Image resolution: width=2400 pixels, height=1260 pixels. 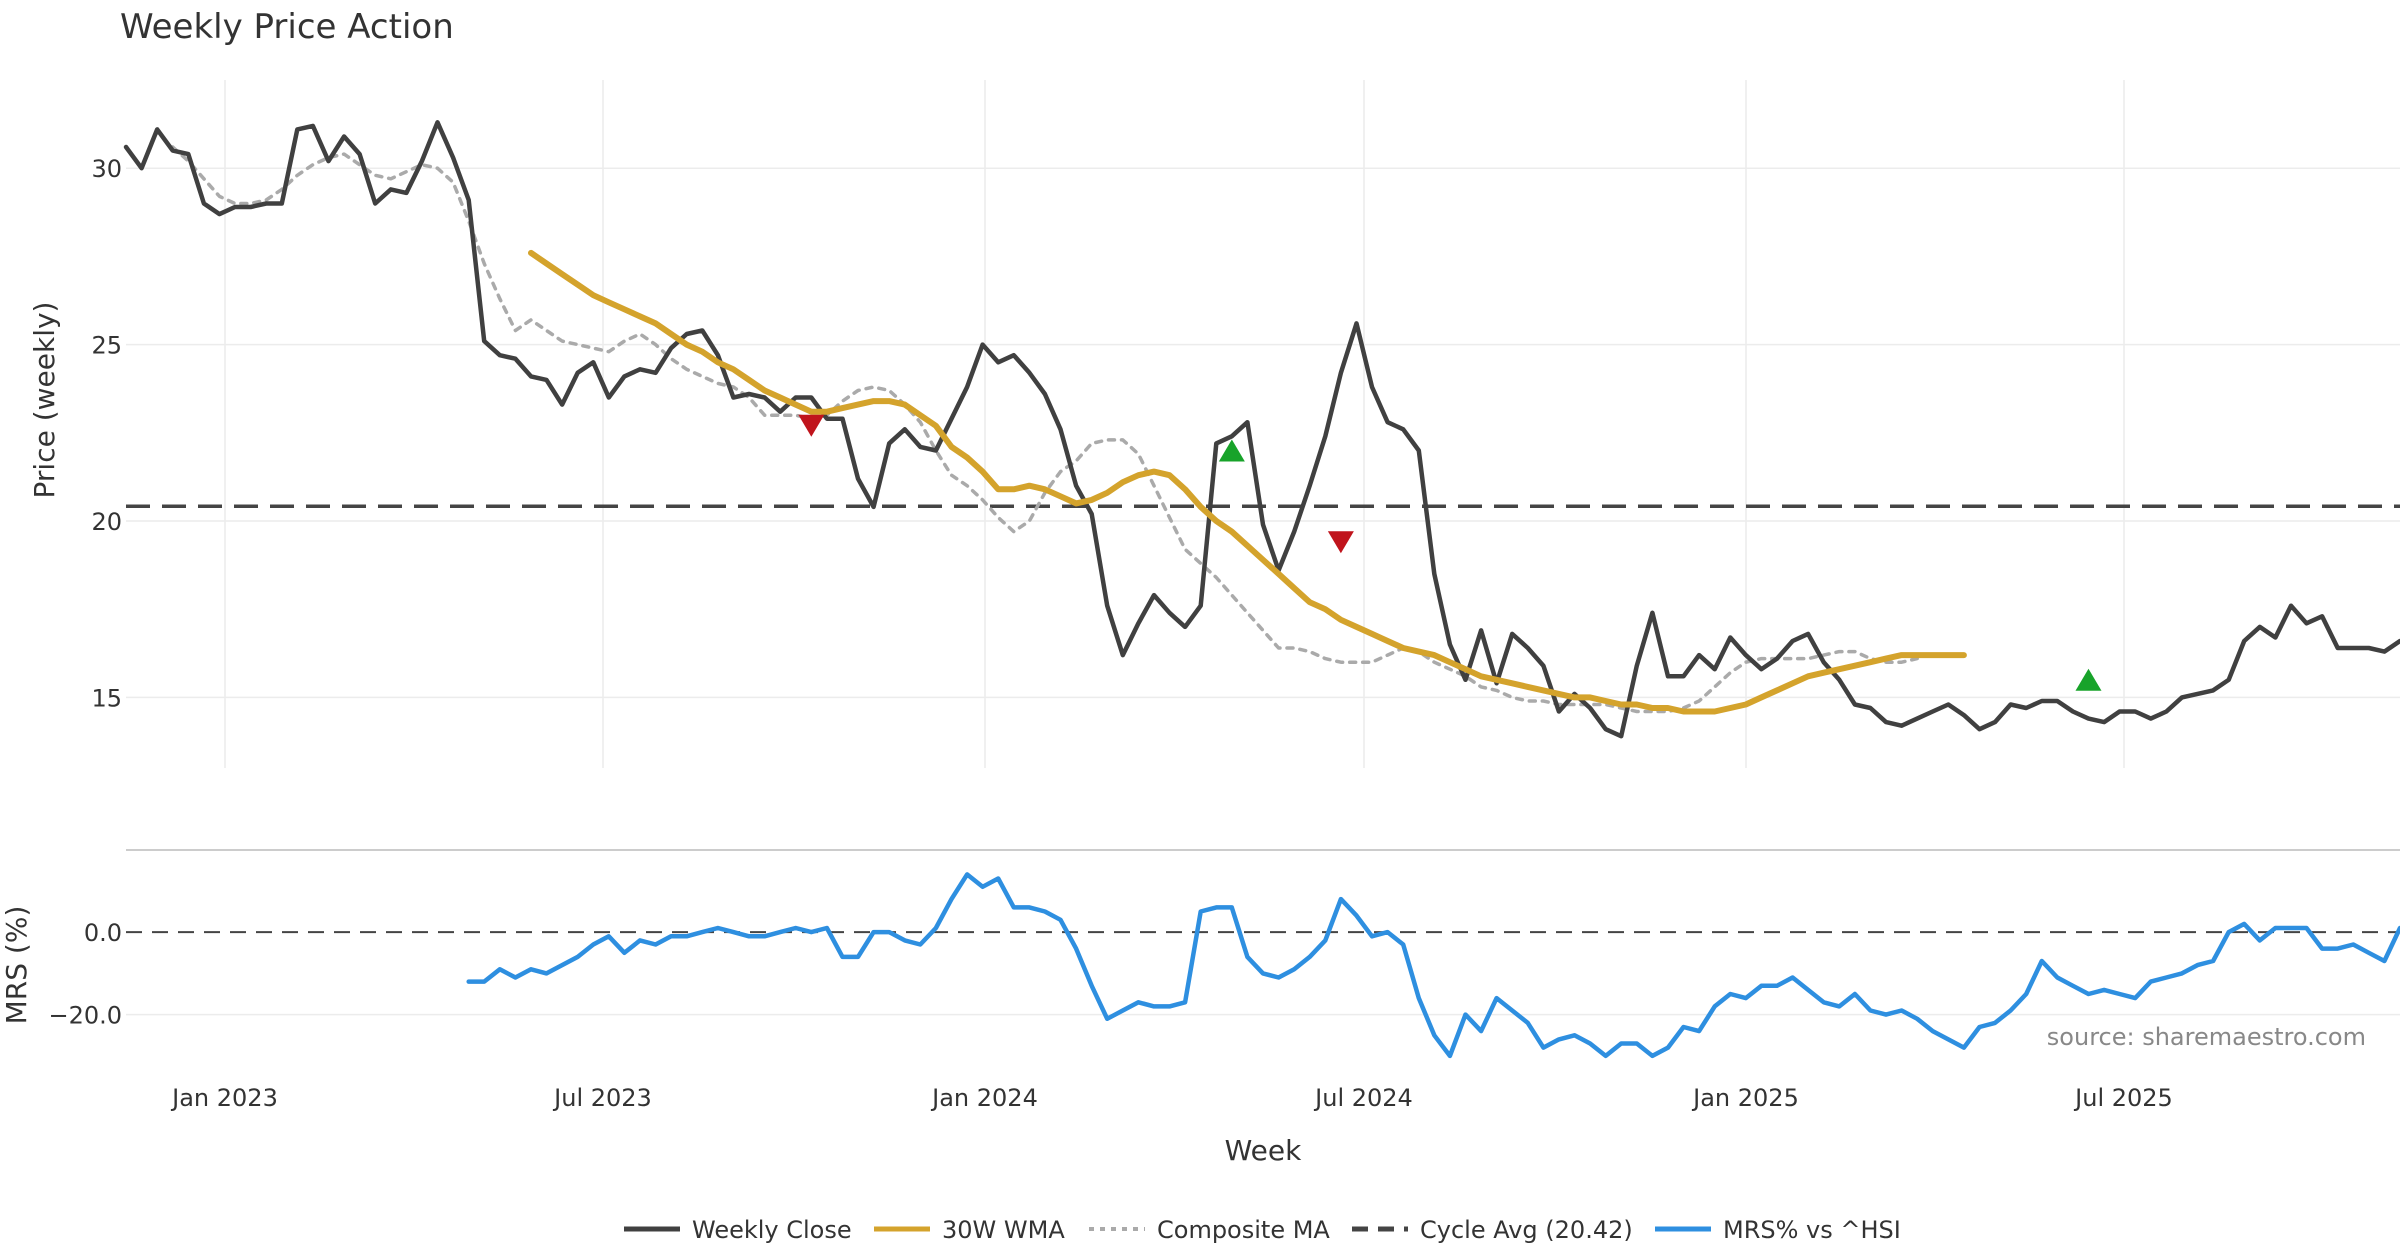 I want to click on price-y-tick-label: 30, so click(x=106, y=169).